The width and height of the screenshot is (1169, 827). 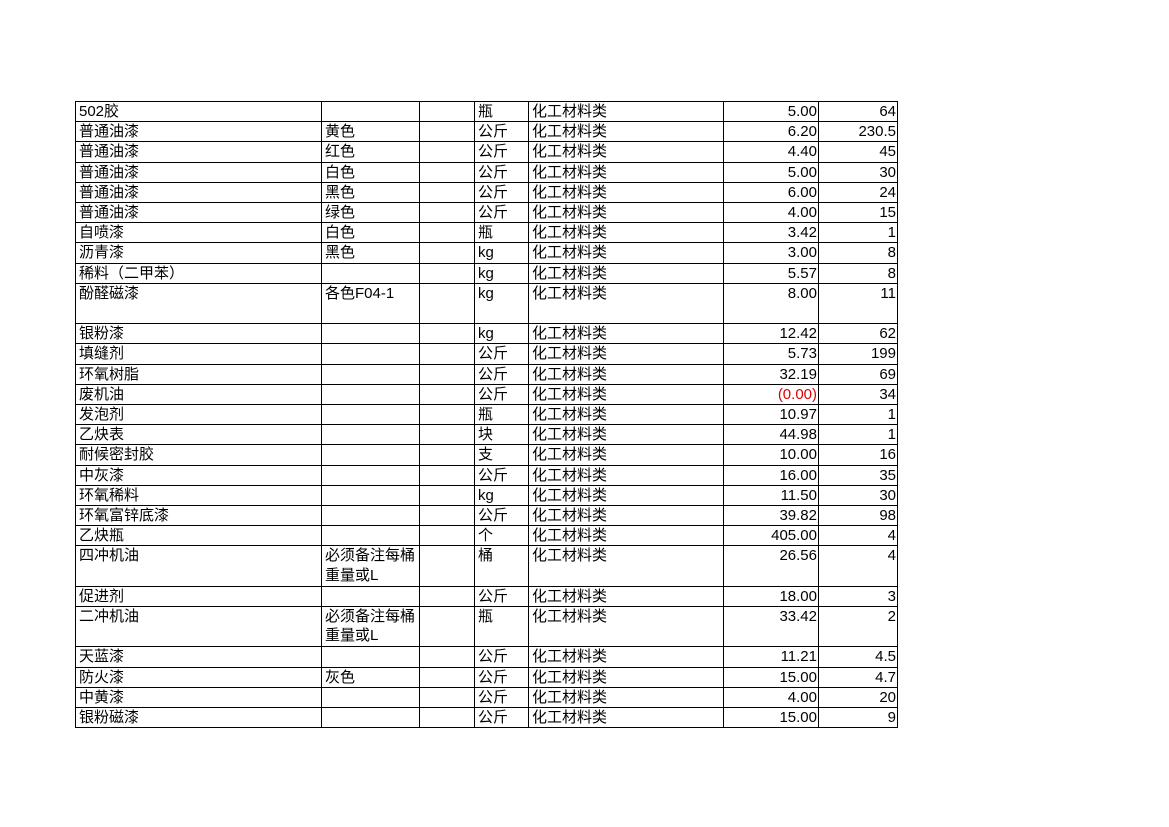 I want to click on price-cell: 405.00, so click(x=771, y=536).